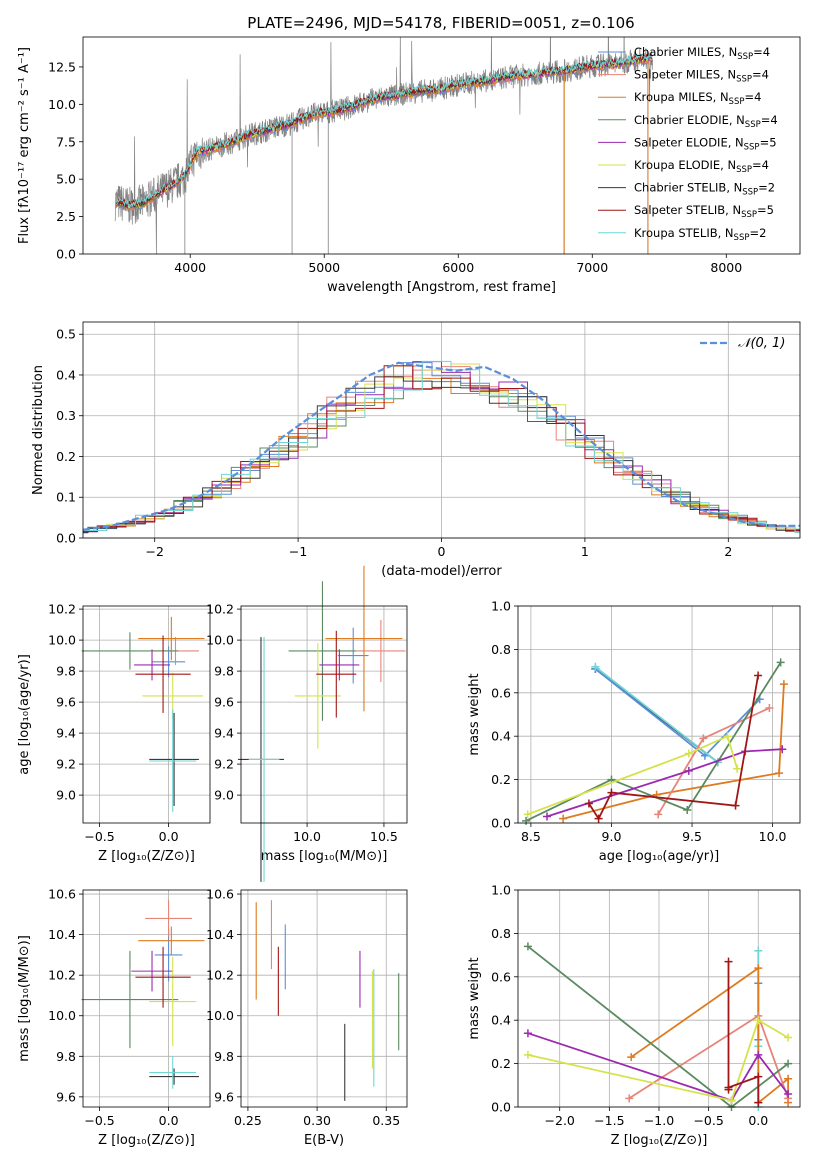 The width and height of the screenshot is (819, 1174). What do you see at coordinates (560, 1120) in the screenshot?
I see `x-tick-label: −2.0` at bounding box center [560, 1120].